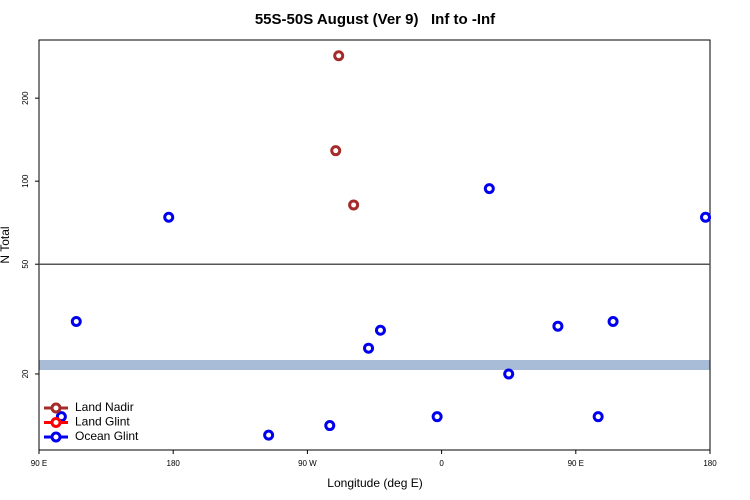  What do you see at coordinates (307, 463) in the screenshot?
I see `x-tick-label: 90 W` at bounding box center [307, 463].